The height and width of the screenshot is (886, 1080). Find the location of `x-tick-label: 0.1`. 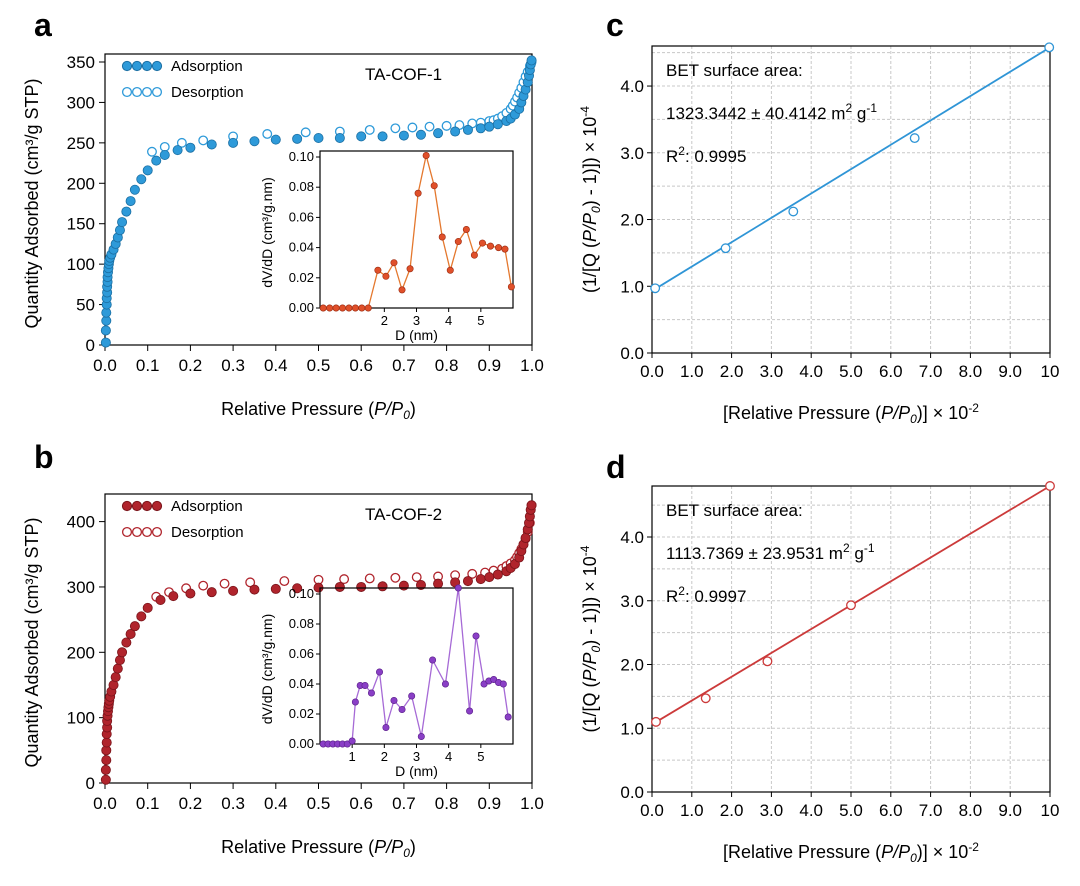

x-tick-label: 0.1 is located at coordinates (148, 365).